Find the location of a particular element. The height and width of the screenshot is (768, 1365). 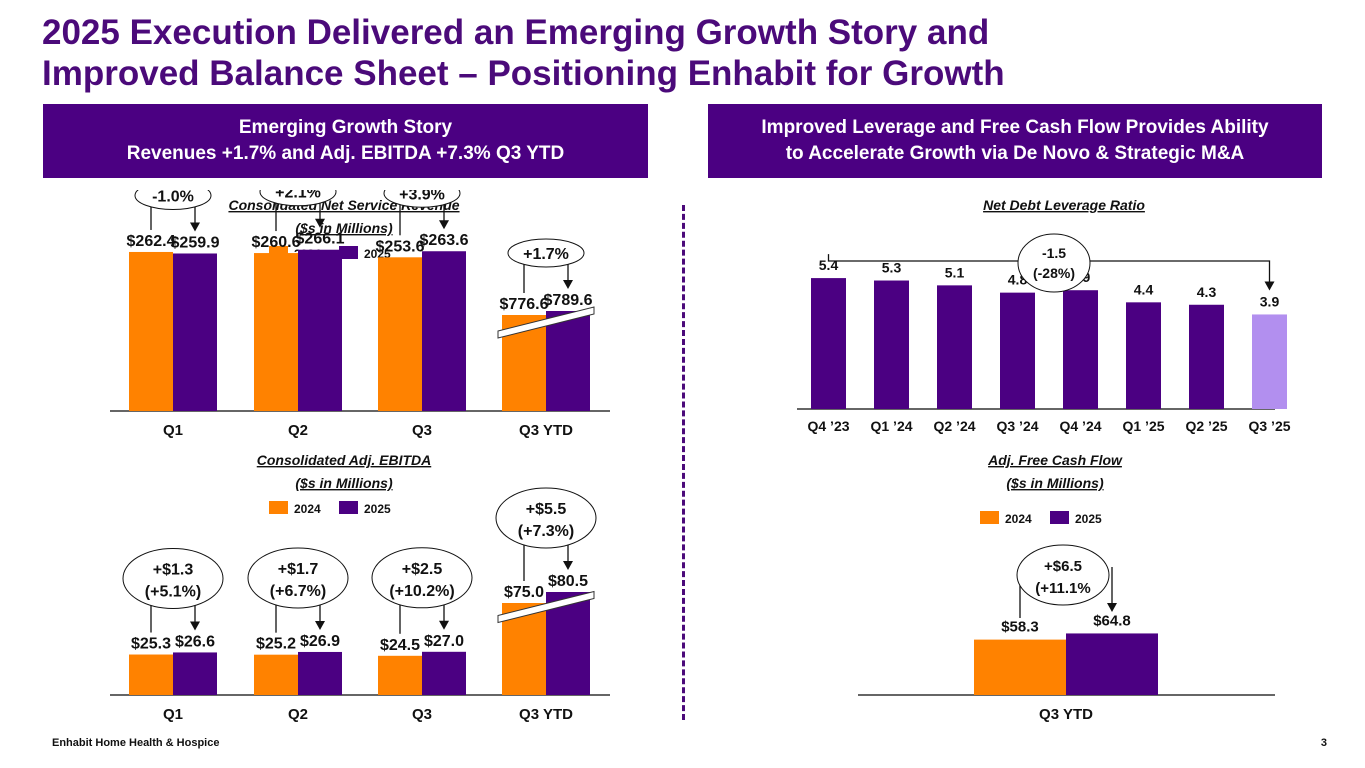

legend-label-2025: 2025 is located at coordinates (377, 509).